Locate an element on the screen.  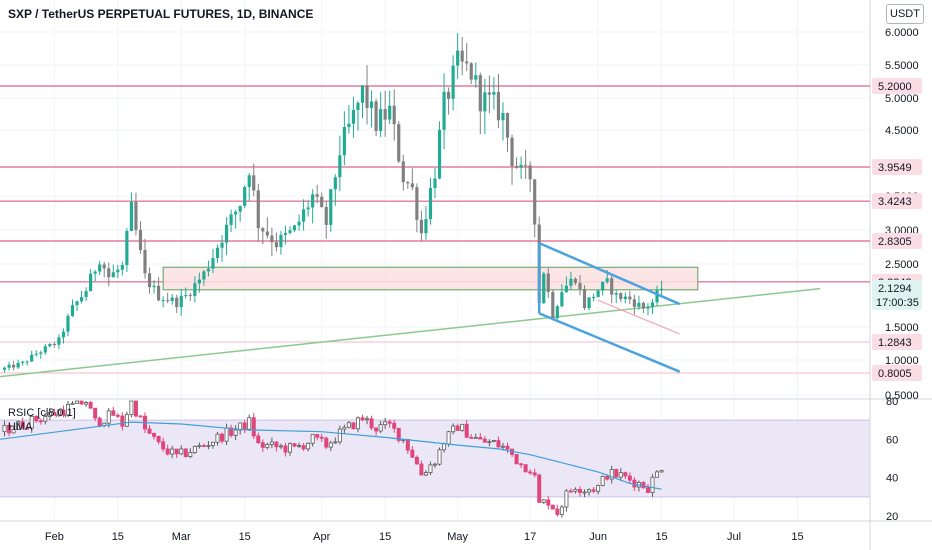
time-tick-label: 17 is located at coordinates (530, 537).